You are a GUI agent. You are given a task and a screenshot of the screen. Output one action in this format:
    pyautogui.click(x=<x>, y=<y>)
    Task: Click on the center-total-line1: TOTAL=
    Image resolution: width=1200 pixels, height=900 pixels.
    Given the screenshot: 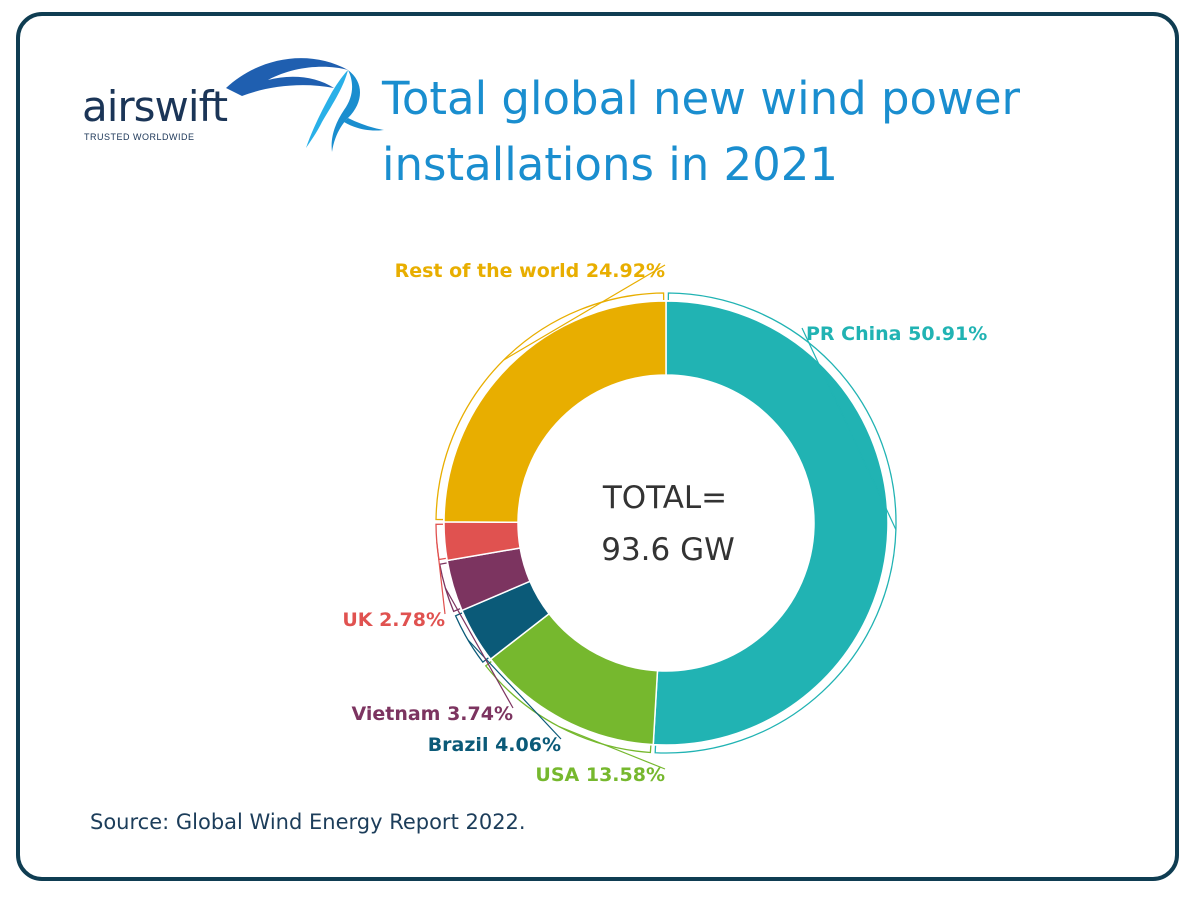 What is the action you would take?
    pyautogui.click(x=664, y=498)
    